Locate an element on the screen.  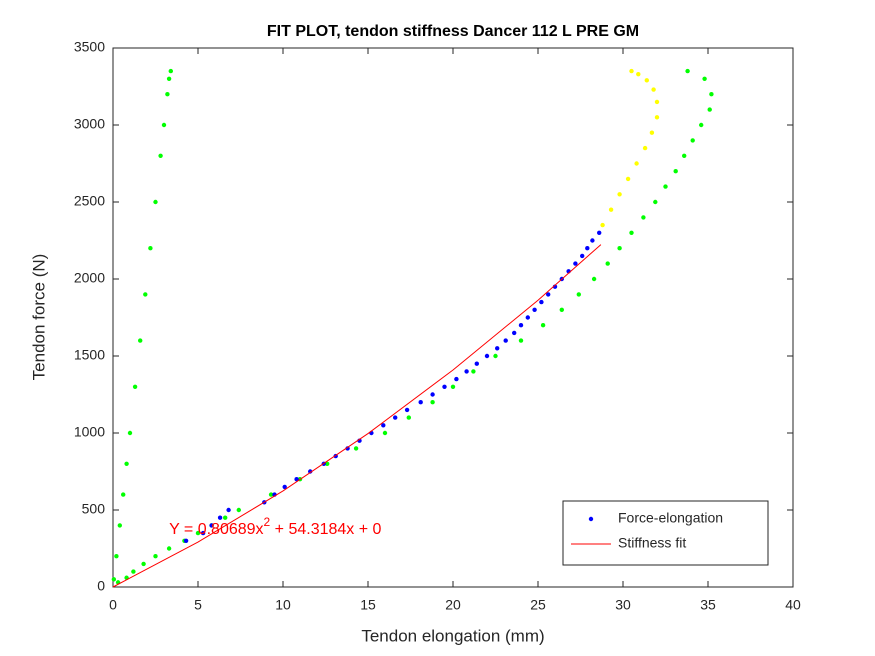
y-tick-label: 2500 is located at coordinates (89, 201).